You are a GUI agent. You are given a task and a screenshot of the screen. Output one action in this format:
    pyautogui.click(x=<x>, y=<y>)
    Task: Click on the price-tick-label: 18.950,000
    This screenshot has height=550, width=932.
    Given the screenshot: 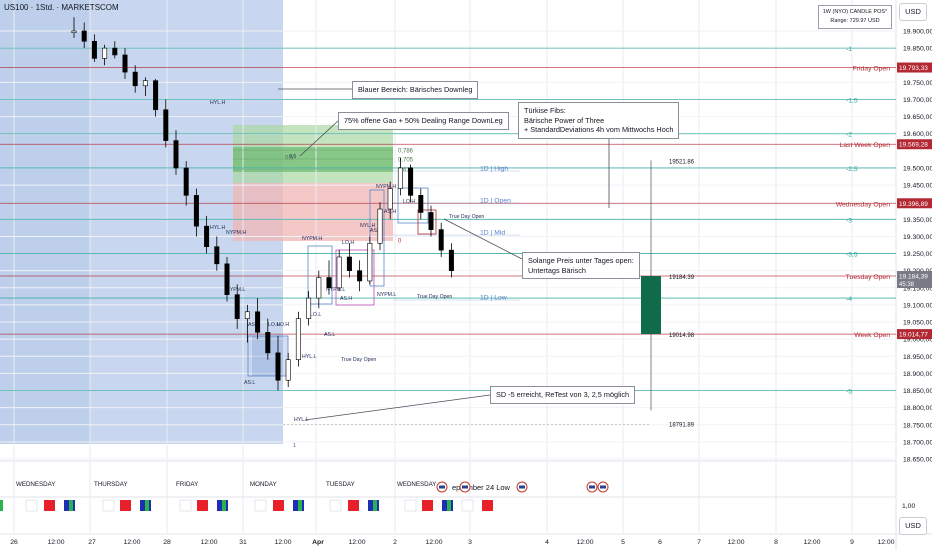 What is the action you would take?
    pyautogui.click(x=917, y=357)
    